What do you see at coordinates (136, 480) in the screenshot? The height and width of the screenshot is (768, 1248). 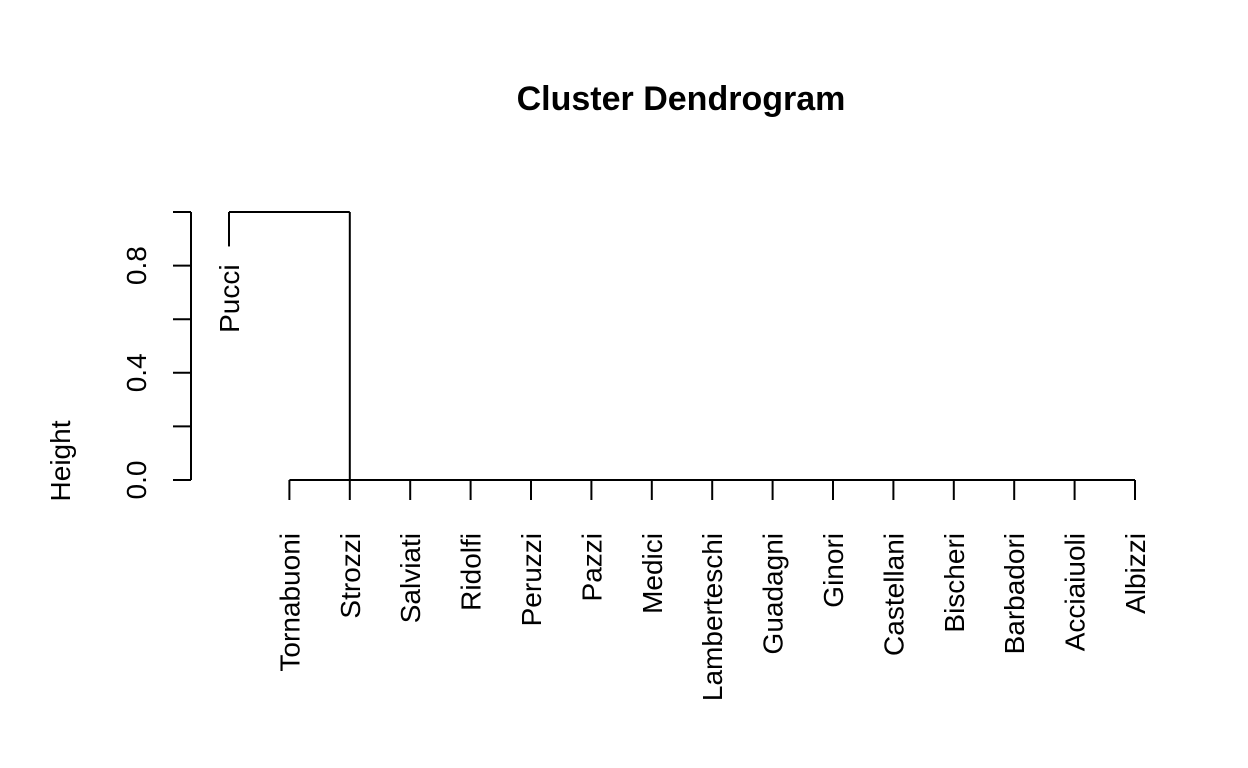 I see `y-tick-label: 0.0` at bounding box center [136, 480].